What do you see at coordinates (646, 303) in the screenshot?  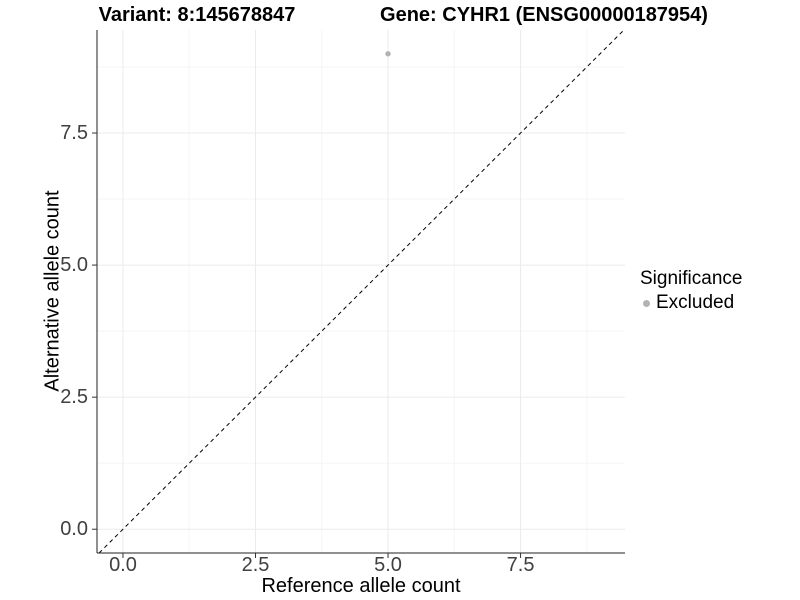 I see `legend-point-key-icon` at bounding box center [646, 303].